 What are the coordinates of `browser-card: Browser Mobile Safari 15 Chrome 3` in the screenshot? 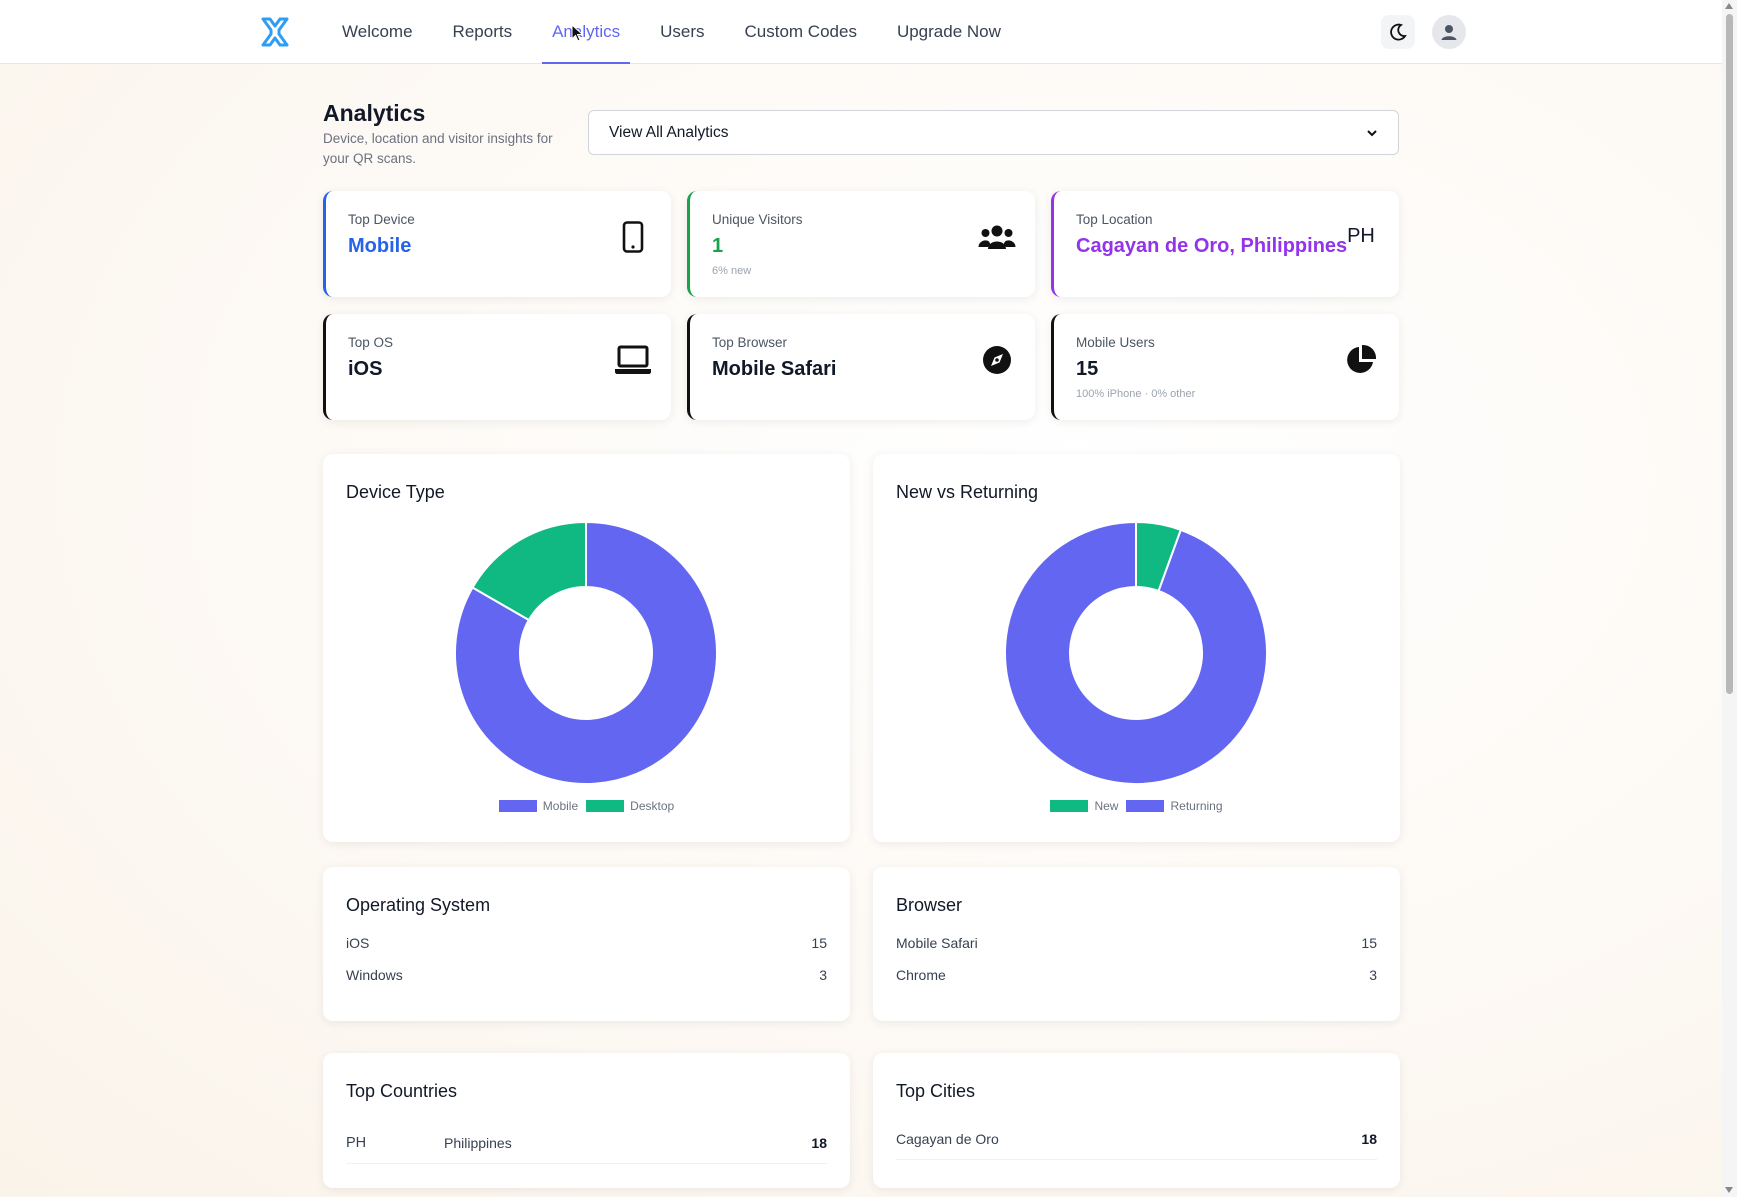 It's located at (1136, 944).